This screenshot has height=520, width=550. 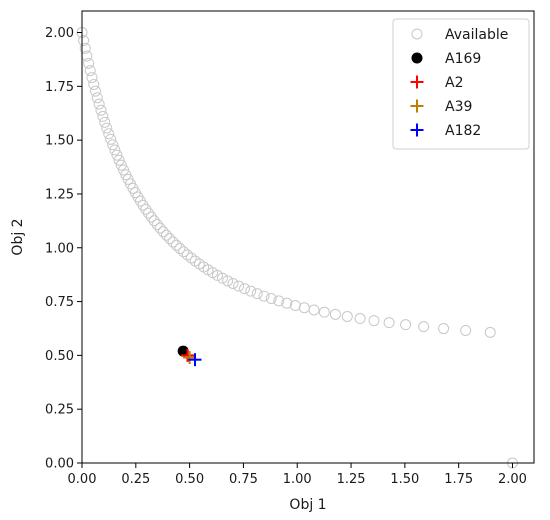 What do you see at coordinates (243, 479) in the screenshot?
I see `x-tick-label: 0.75` at bounding box center [243, 479].